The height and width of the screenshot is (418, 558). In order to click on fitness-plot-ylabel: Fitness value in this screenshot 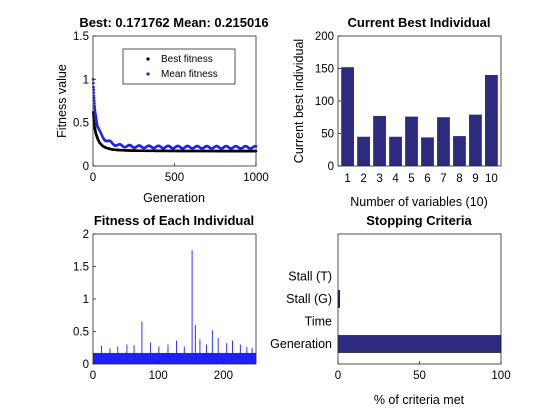, I will do `click(62, 101)`.